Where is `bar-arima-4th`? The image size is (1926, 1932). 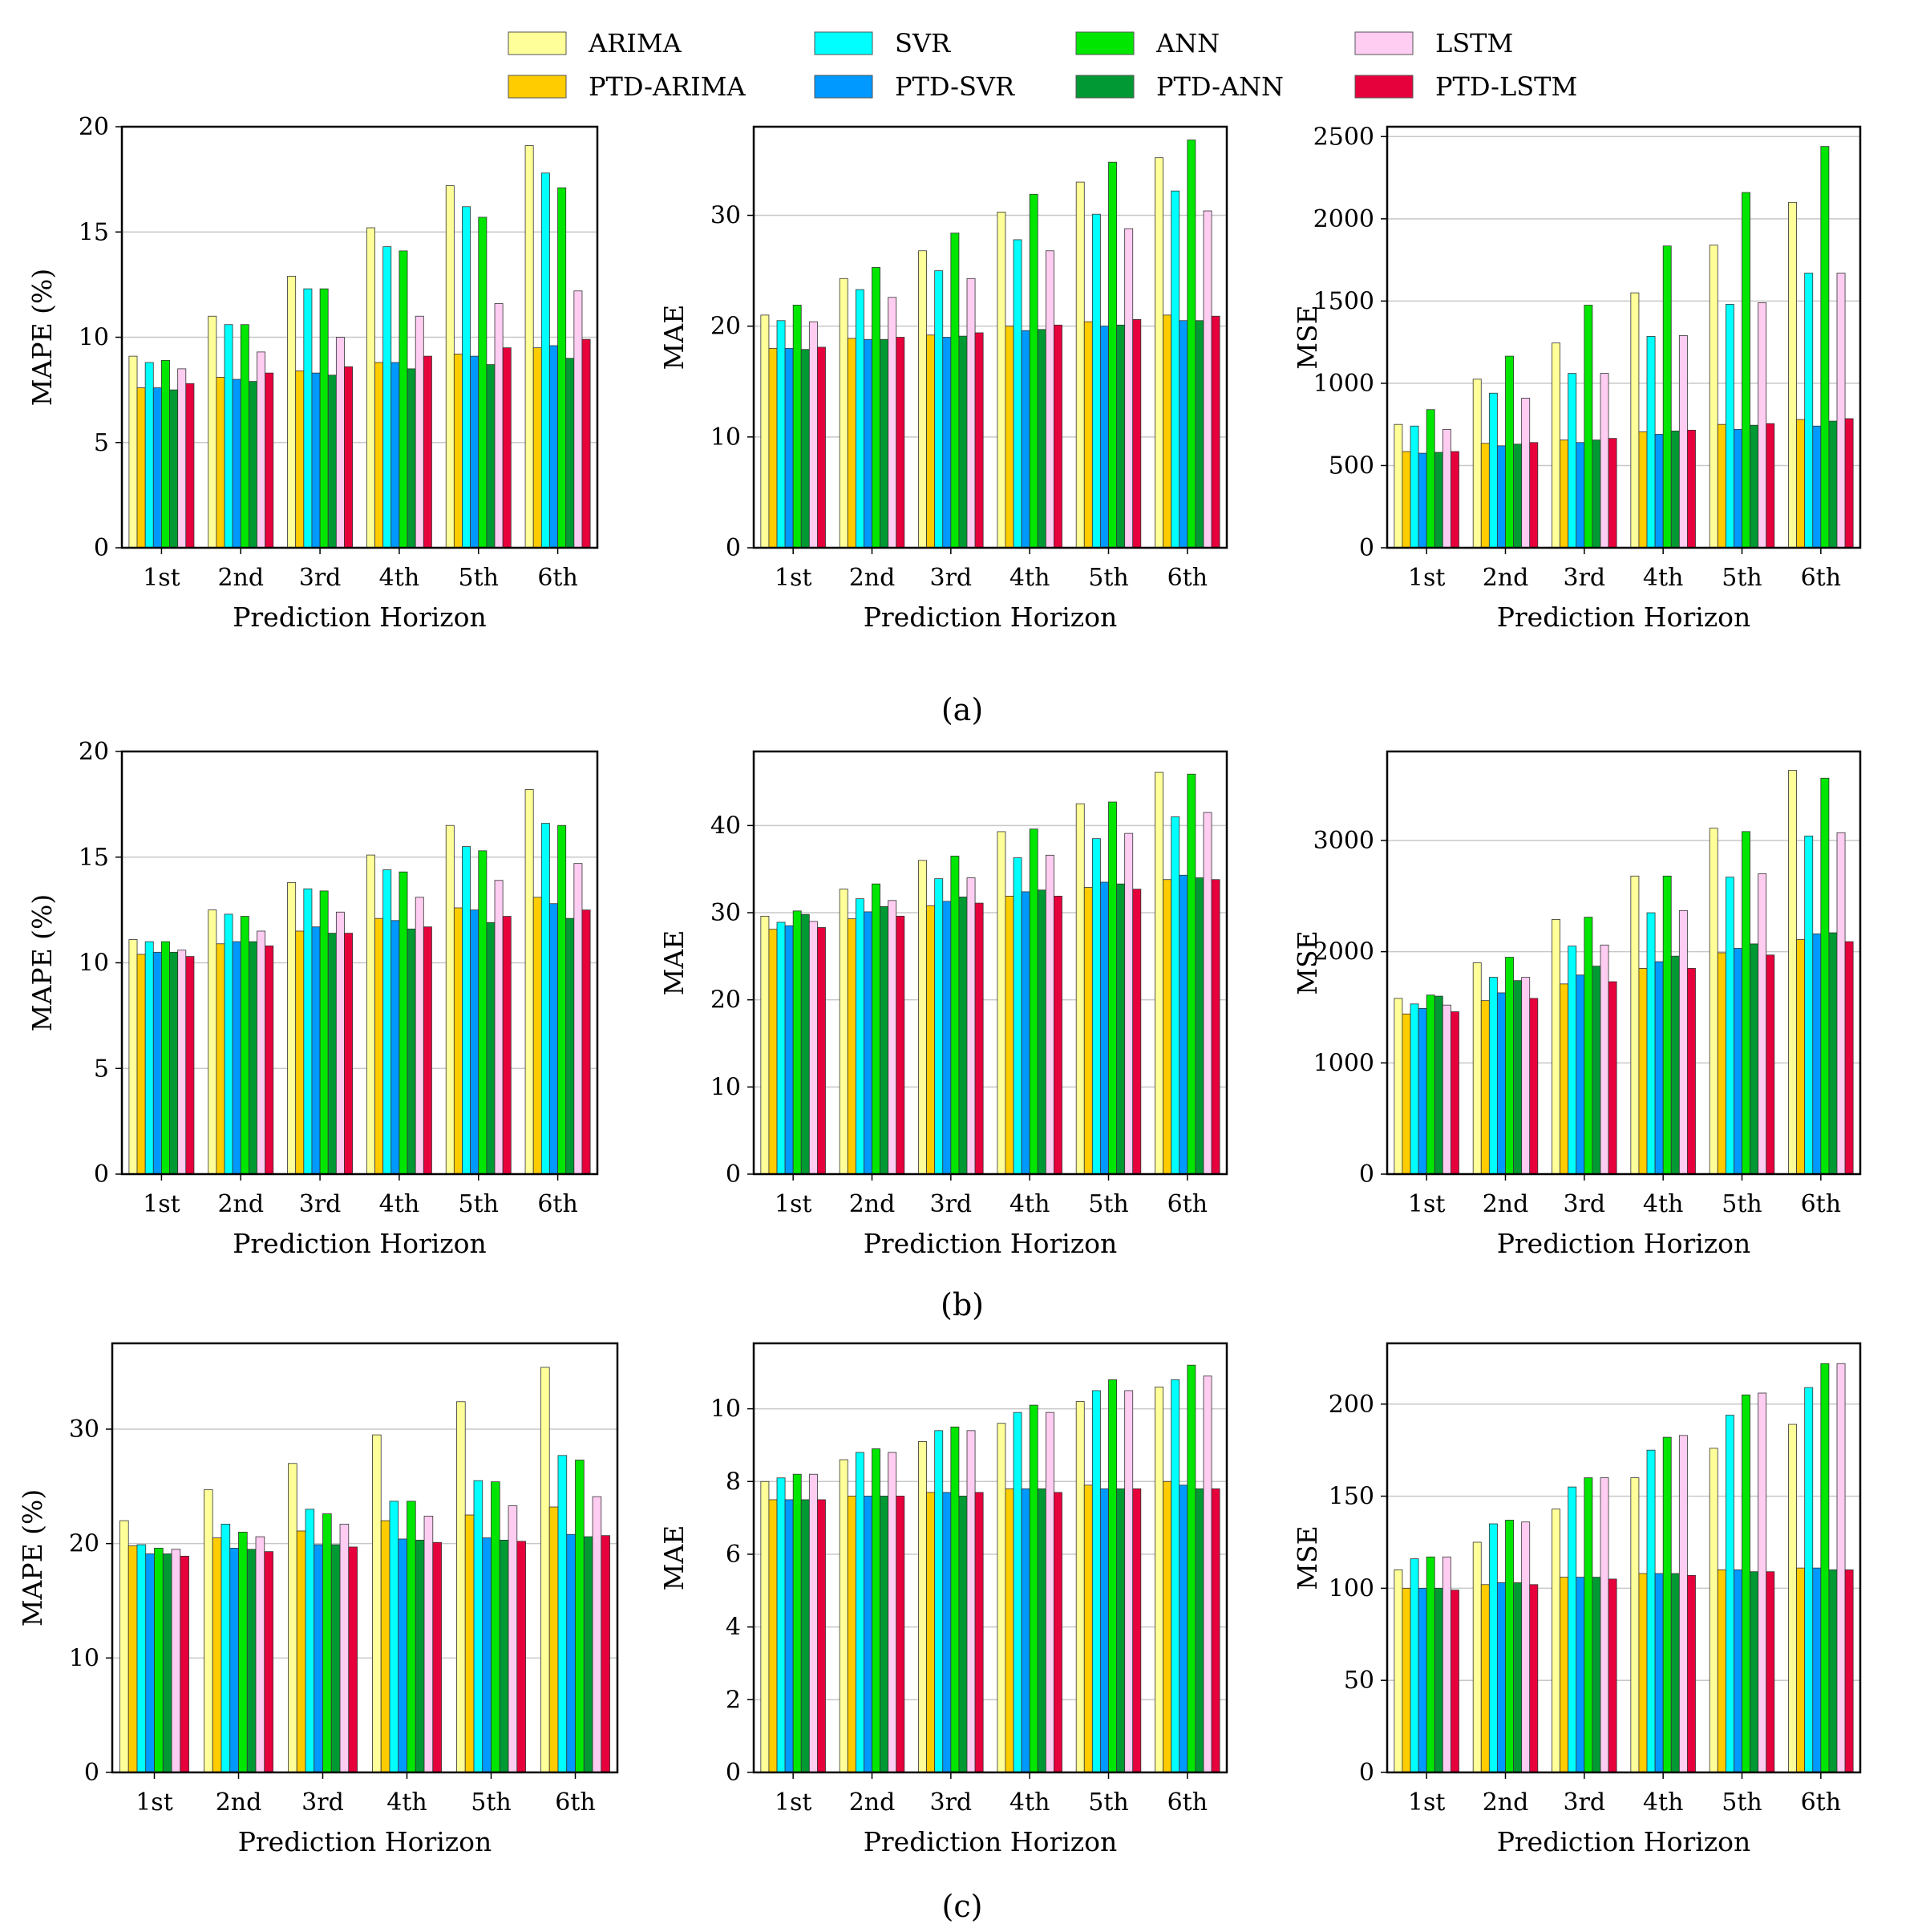 bar-arima-4th is located at coordinates (1002, 1598).